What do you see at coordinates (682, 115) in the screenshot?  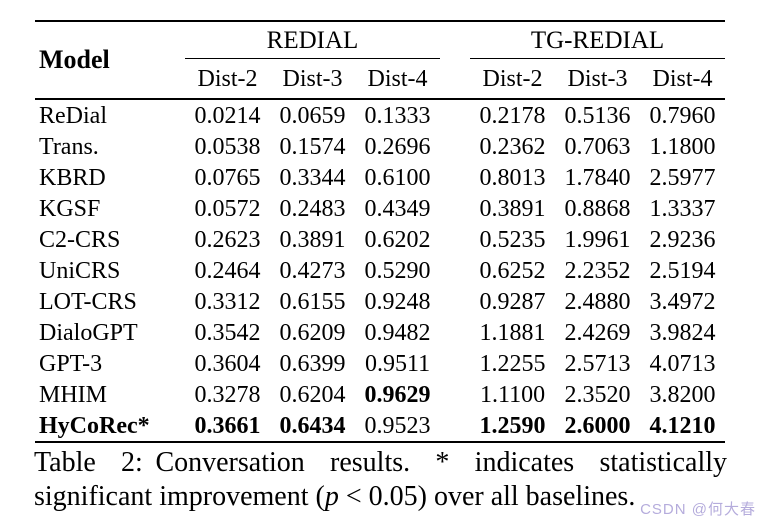 I see `metric-value: 0.7960` at bounding box center [682, 115].